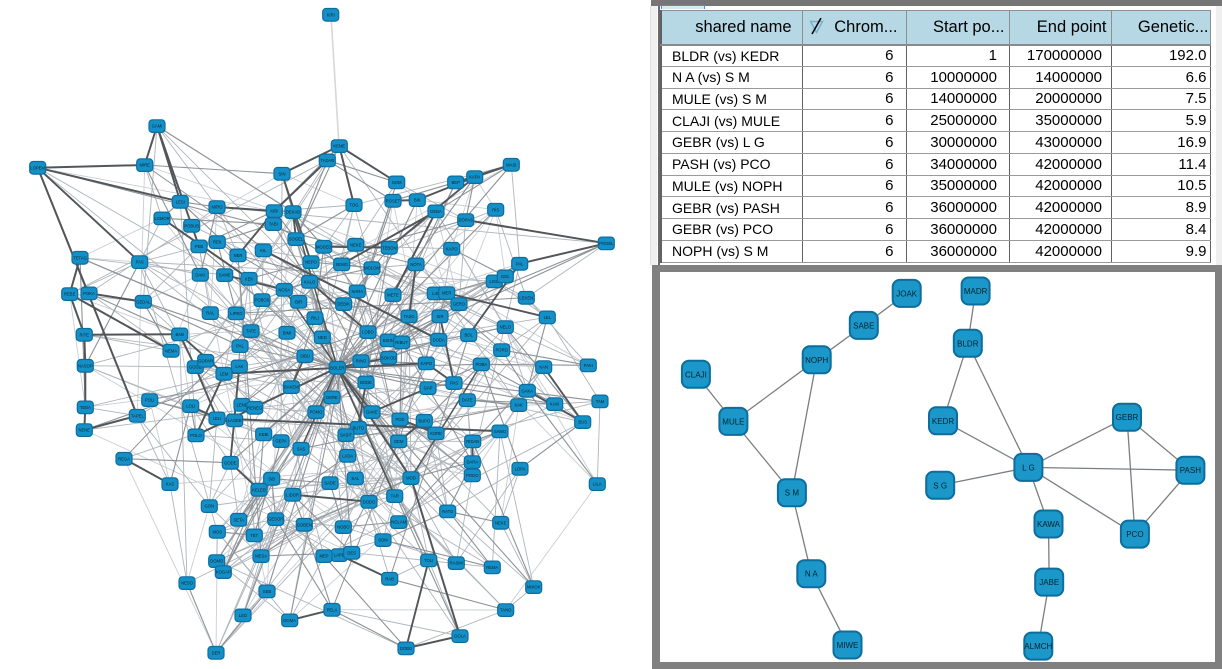 This screenshot has width=1222, height=669. Describe the element at coordinates (210, 506) in the screenshot. I see `svg-text: GON` at that location.